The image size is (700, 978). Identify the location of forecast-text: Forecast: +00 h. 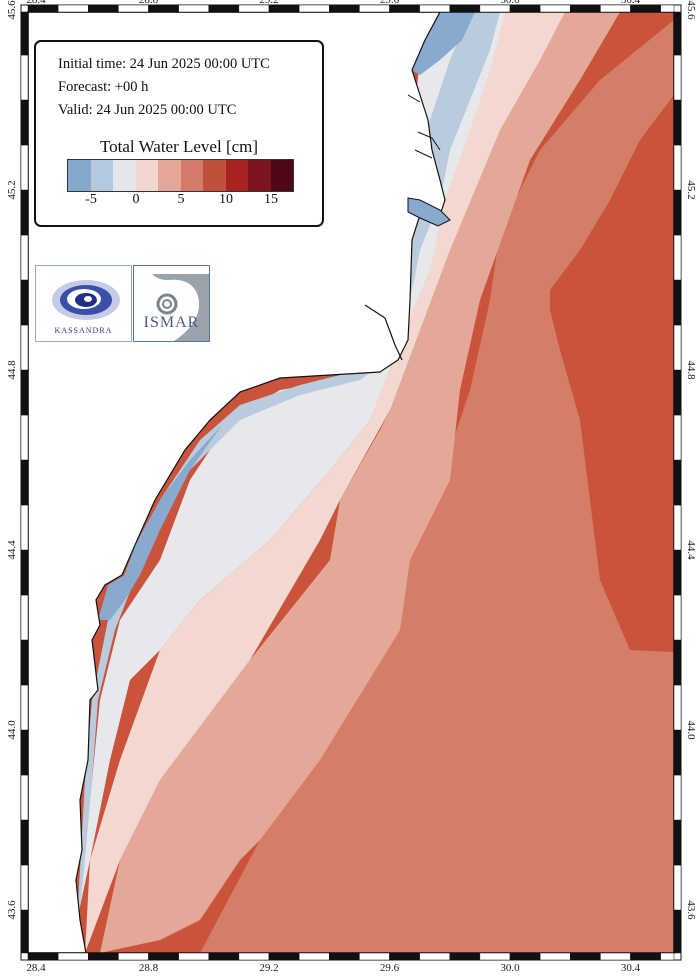
(103, 87).